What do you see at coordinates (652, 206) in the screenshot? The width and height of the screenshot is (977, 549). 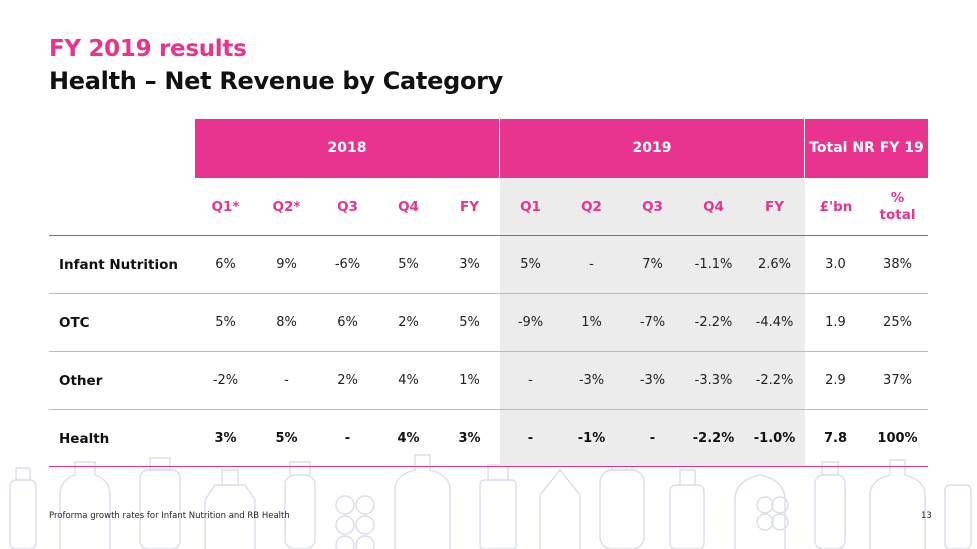 I see `col-header-2019-q3: Q3` at bounding box center [652, 206].